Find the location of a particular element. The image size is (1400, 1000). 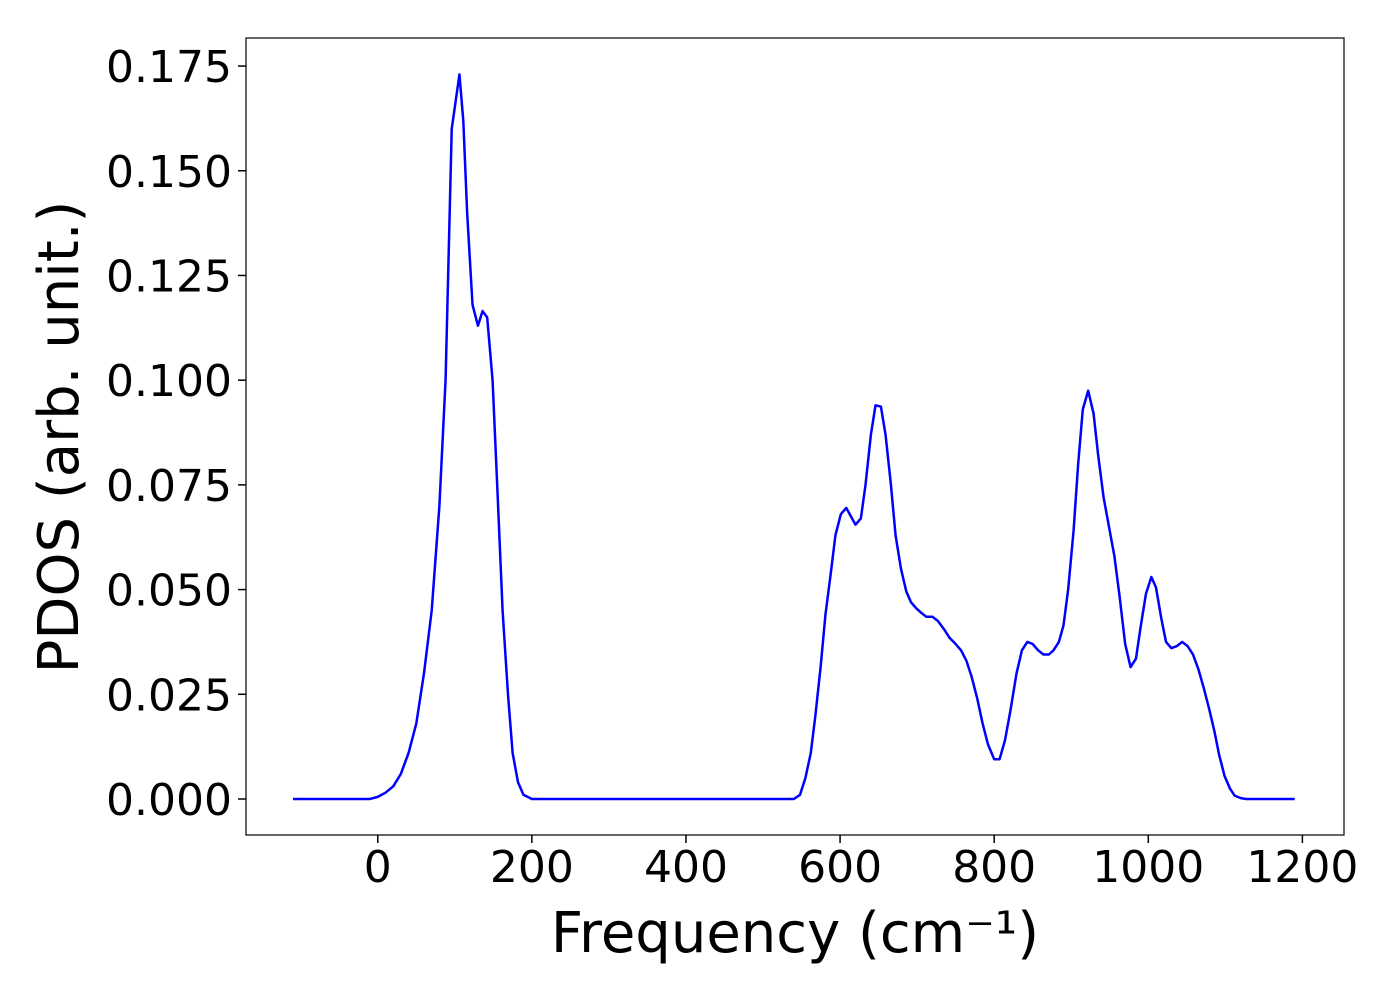

y-tick-label: 0.175 is located at coordinates (169, 67).